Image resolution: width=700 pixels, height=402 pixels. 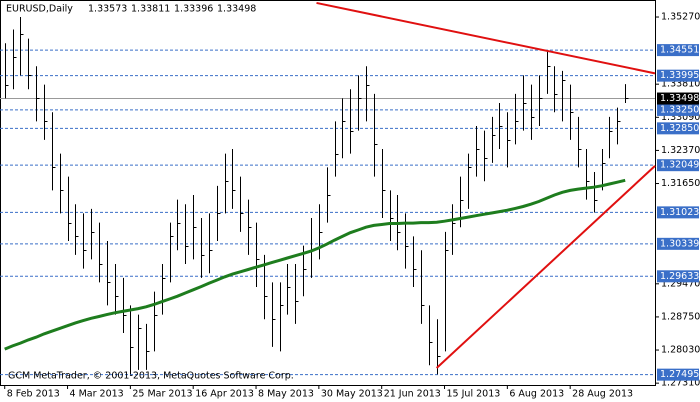 What do you see at coordinates (680, 316) in the screenshot?
I see `y-tick-label: 1.28750` at bounding box center [680, 316].